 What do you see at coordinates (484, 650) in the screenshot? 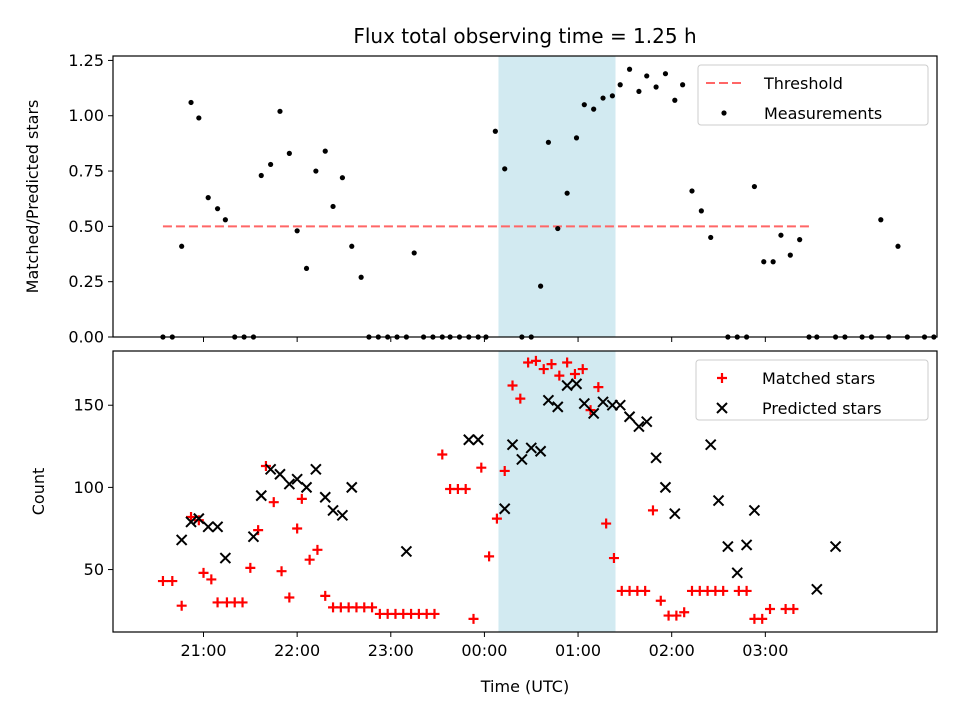
I see `x-tick-label: 00:00` at bounding box center [484, 650].